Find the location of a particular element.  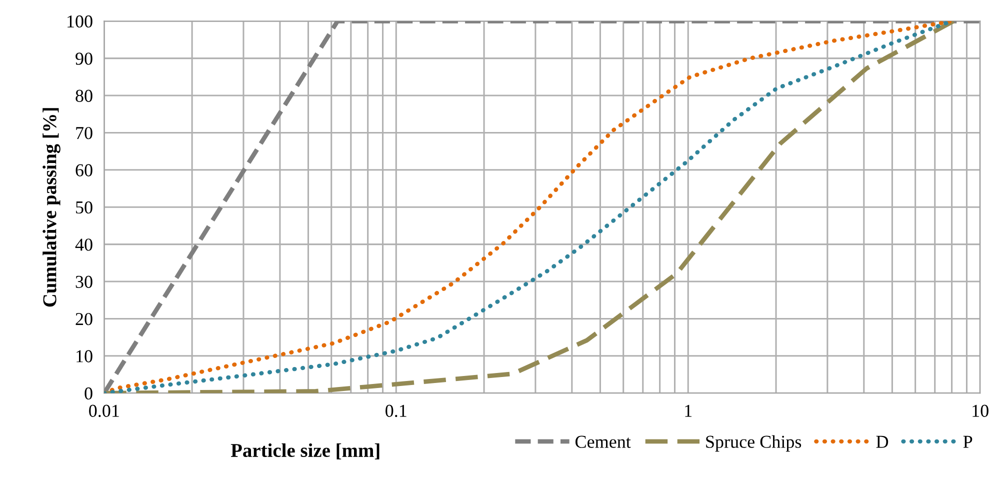

y-tick-label: 50 is located at coordinates (84, 207).